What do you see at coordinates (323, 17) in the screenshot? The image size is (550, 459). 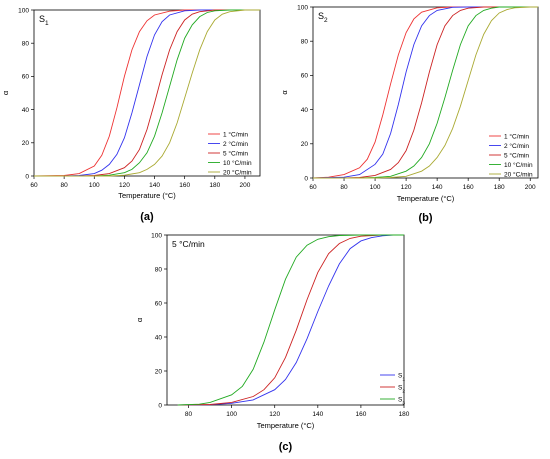 I see `chart-title: S2` at bounding box center [323, 17].